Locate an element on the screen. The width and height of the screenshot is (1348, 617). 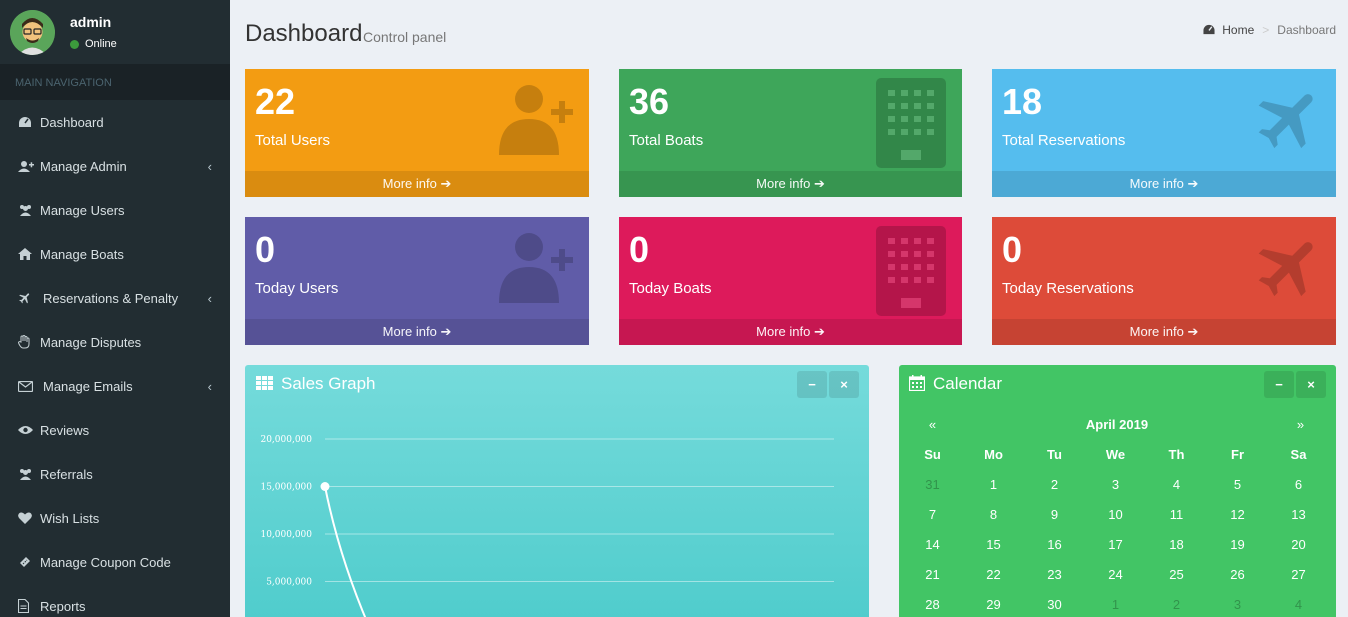
y-tick-label: 10,000,000 is located at coordinates (286, 535).